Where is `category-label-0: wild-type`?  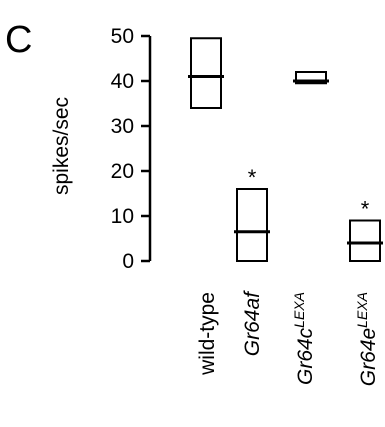
category-label-0: wild-type is located at coordinates (207, 334).